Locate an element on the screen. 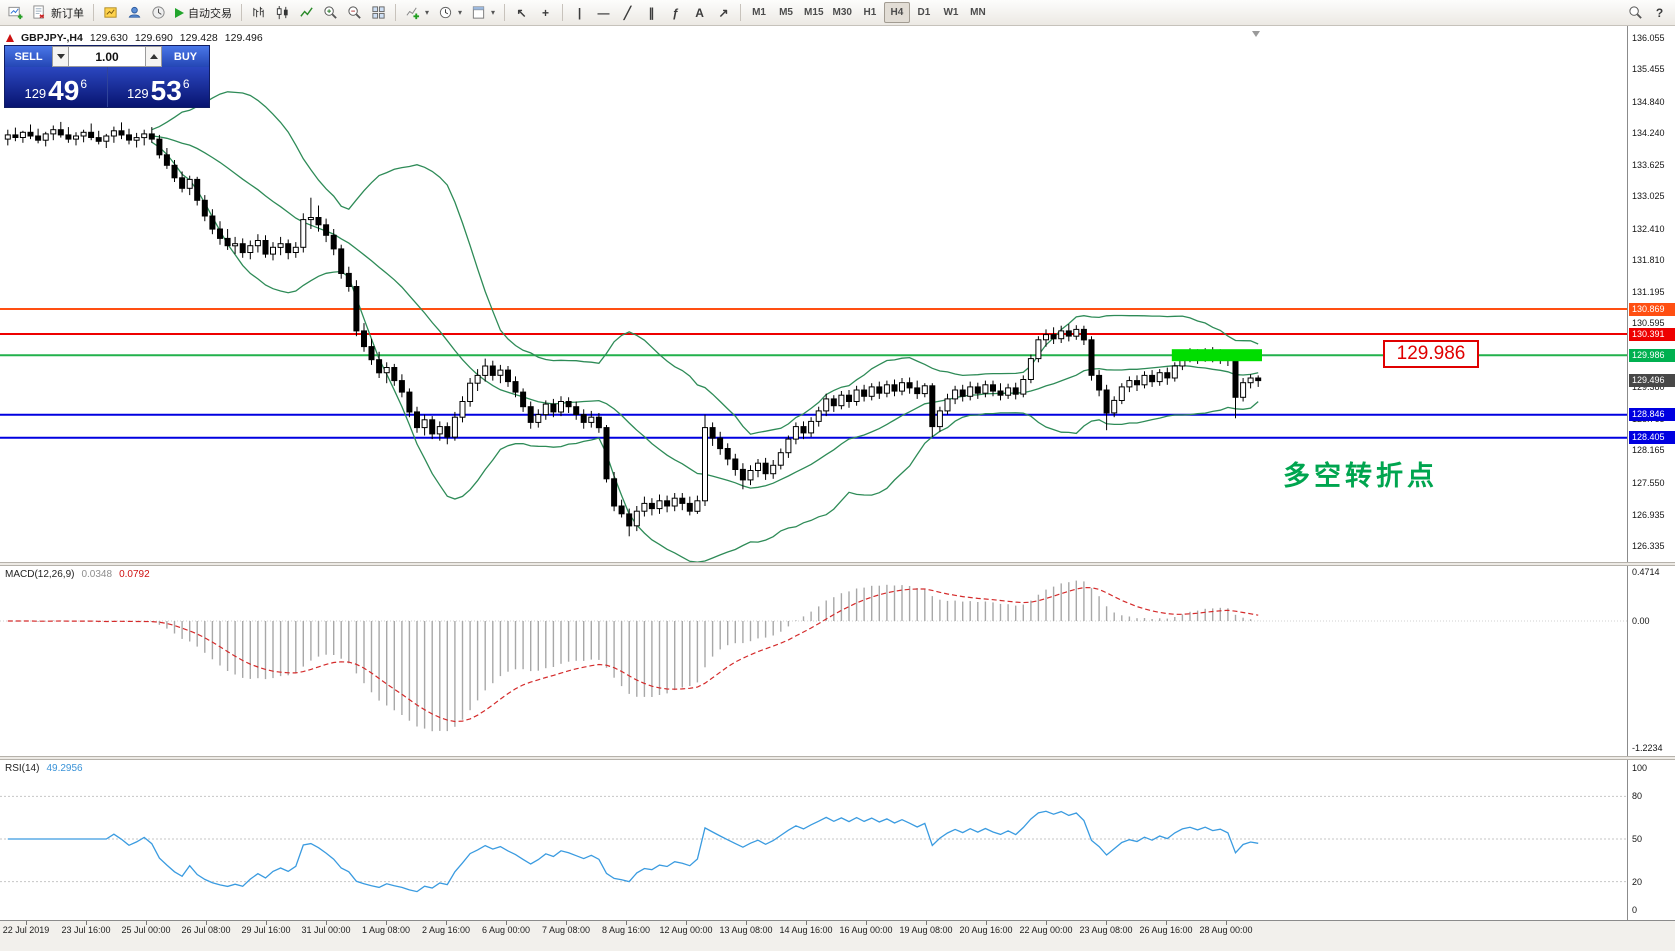 The height and width of the screenshot is (951, 1675). fibonacci-icon: ƒ is located at coordinates (675, 12).